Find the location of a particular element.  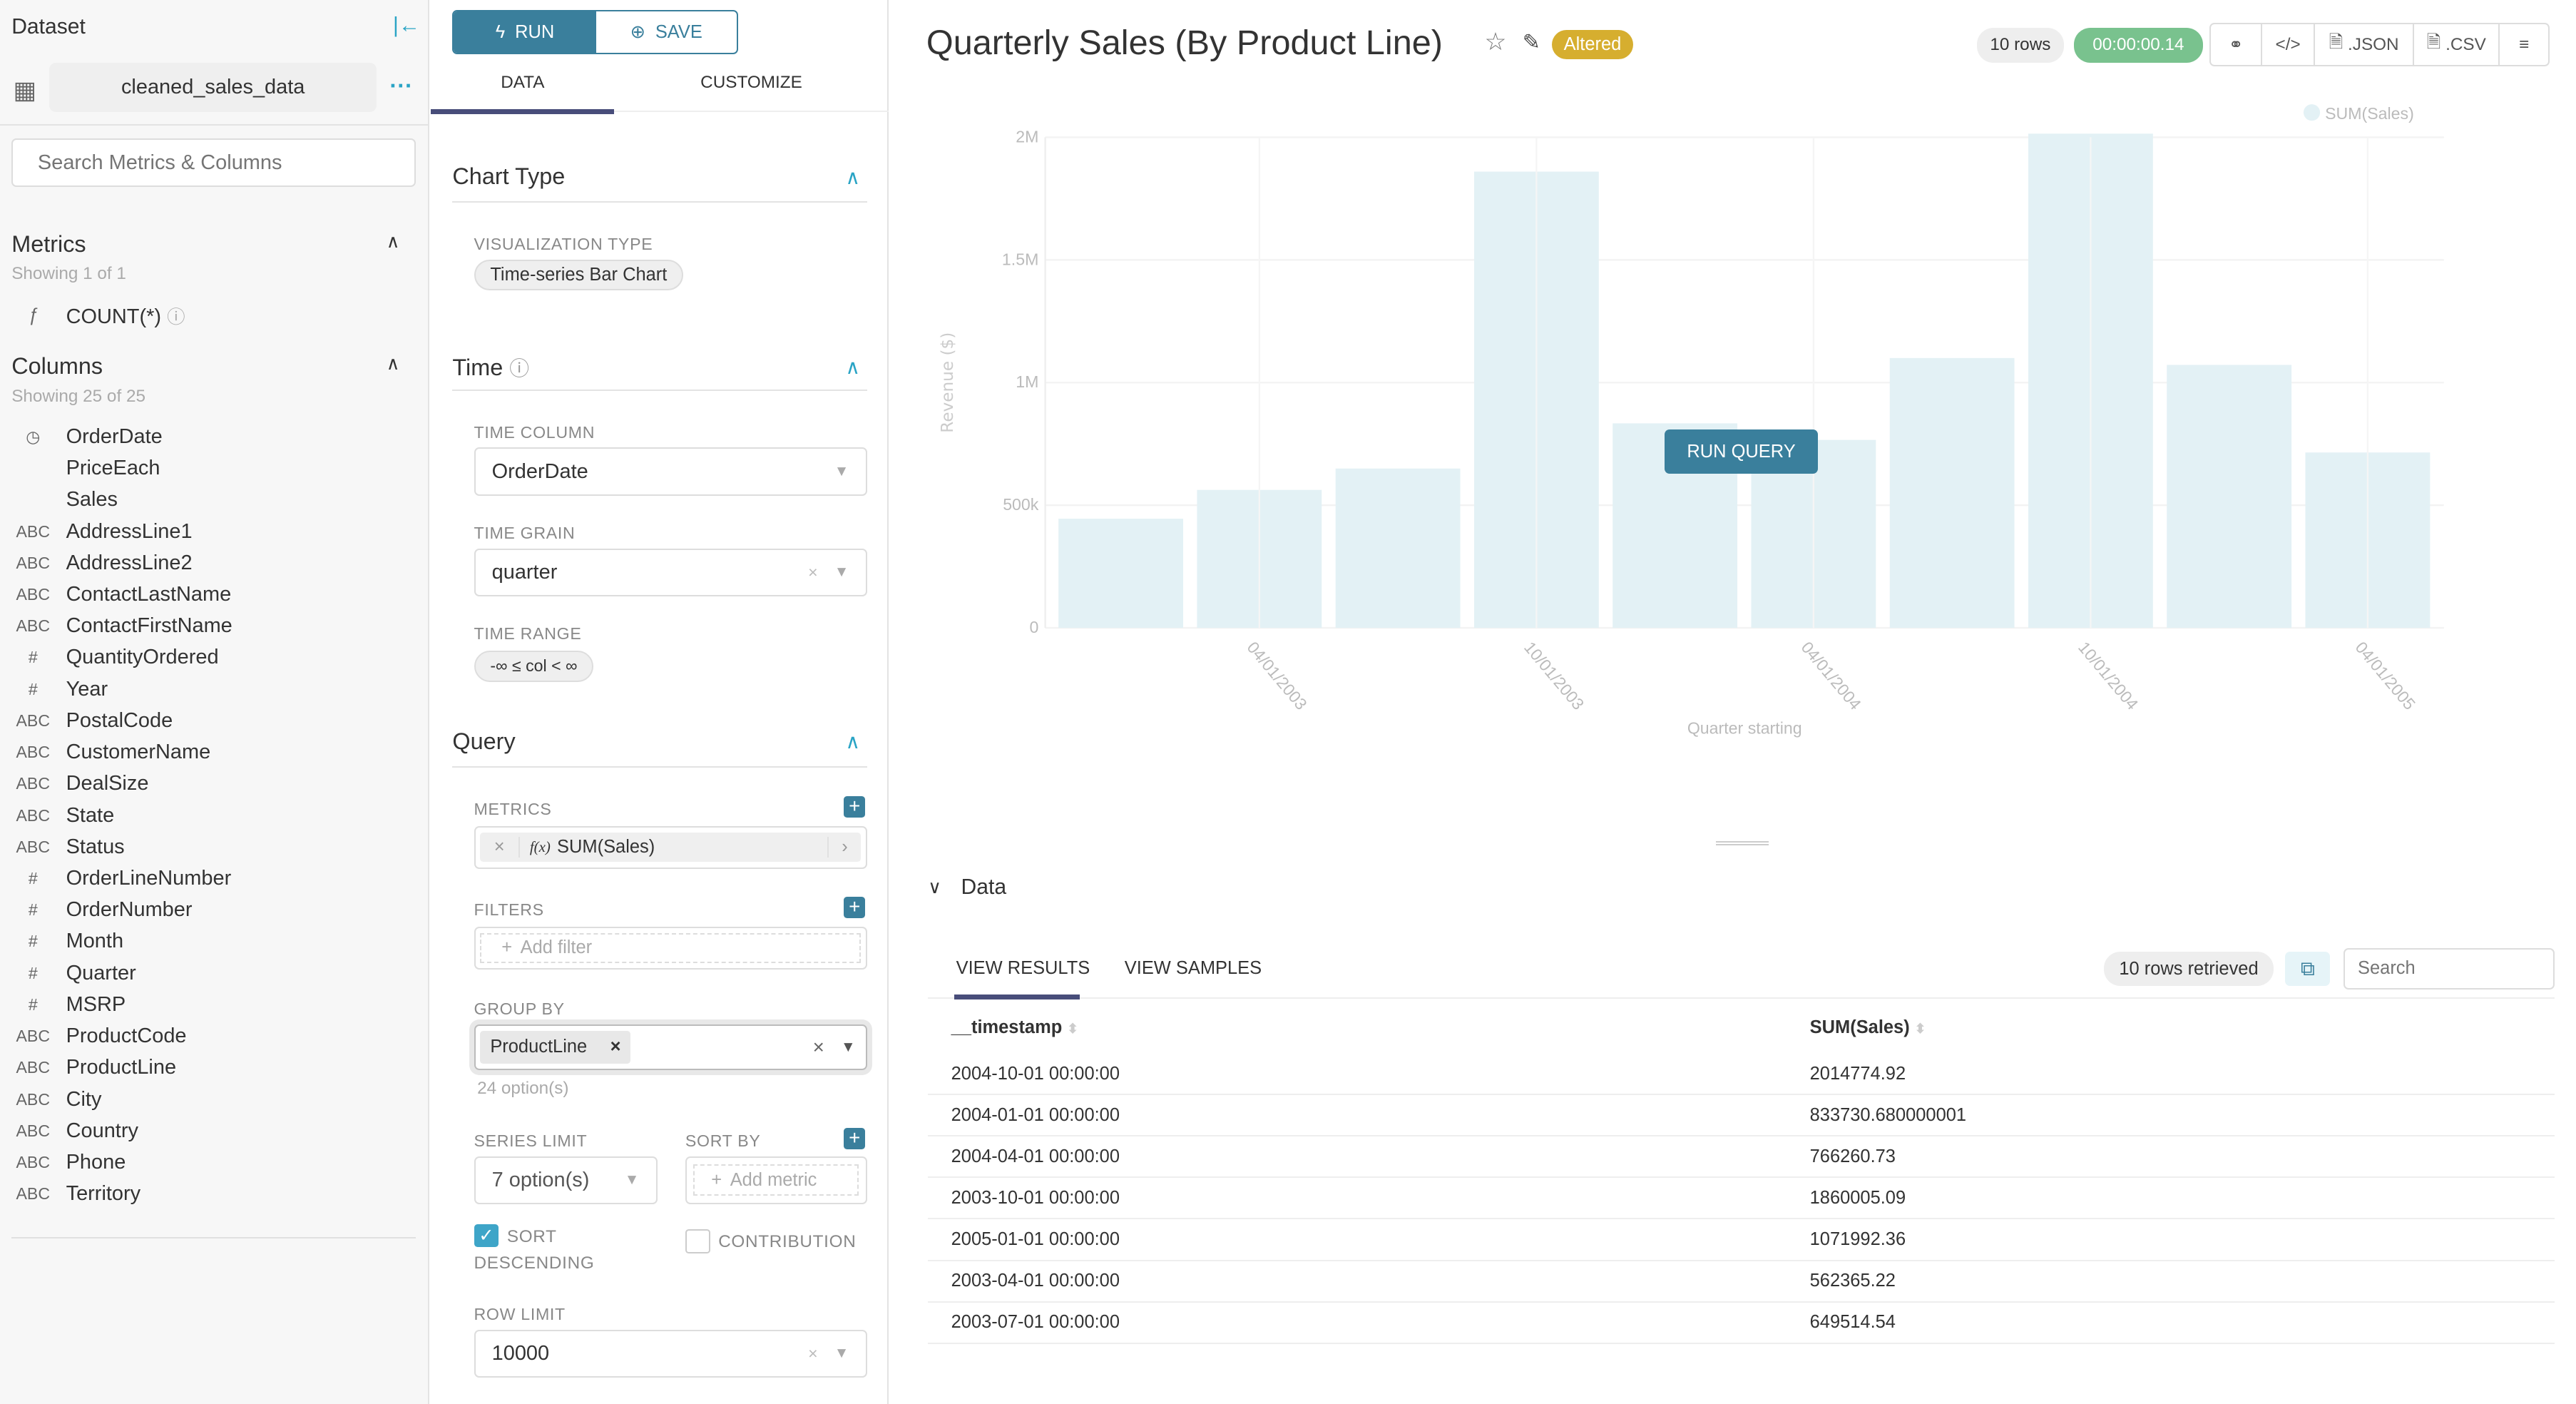

tab-view-samples: VIEW SAMPLES is located at coordinates (1193, 967).